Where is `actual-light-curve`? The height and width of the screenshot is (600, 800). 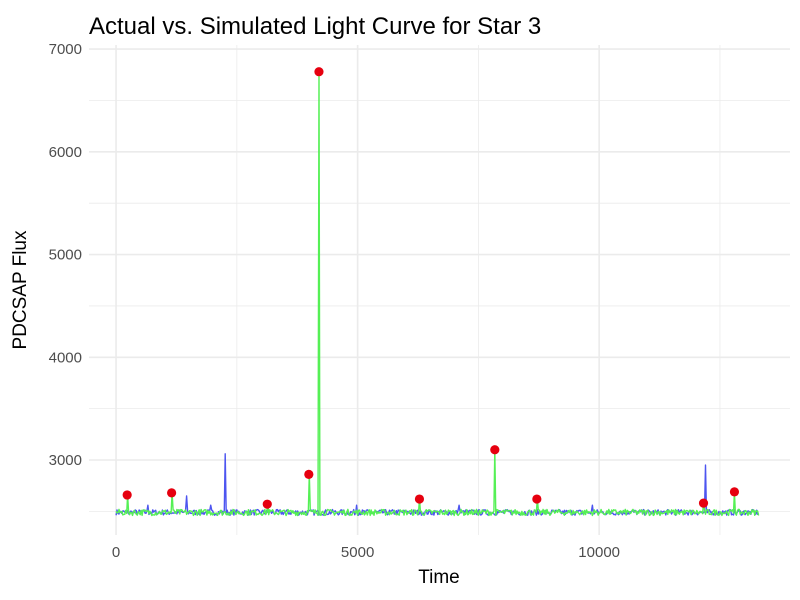
actual-light-curve is located at coordinates (437, 484).